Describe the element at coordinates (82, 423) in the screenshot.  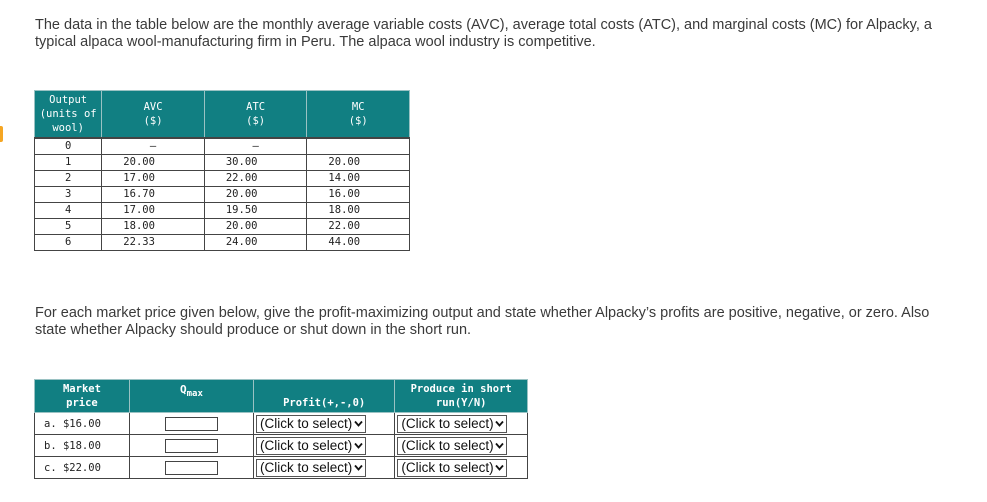
I see `market-price-cell: a. $16.00` at that location.